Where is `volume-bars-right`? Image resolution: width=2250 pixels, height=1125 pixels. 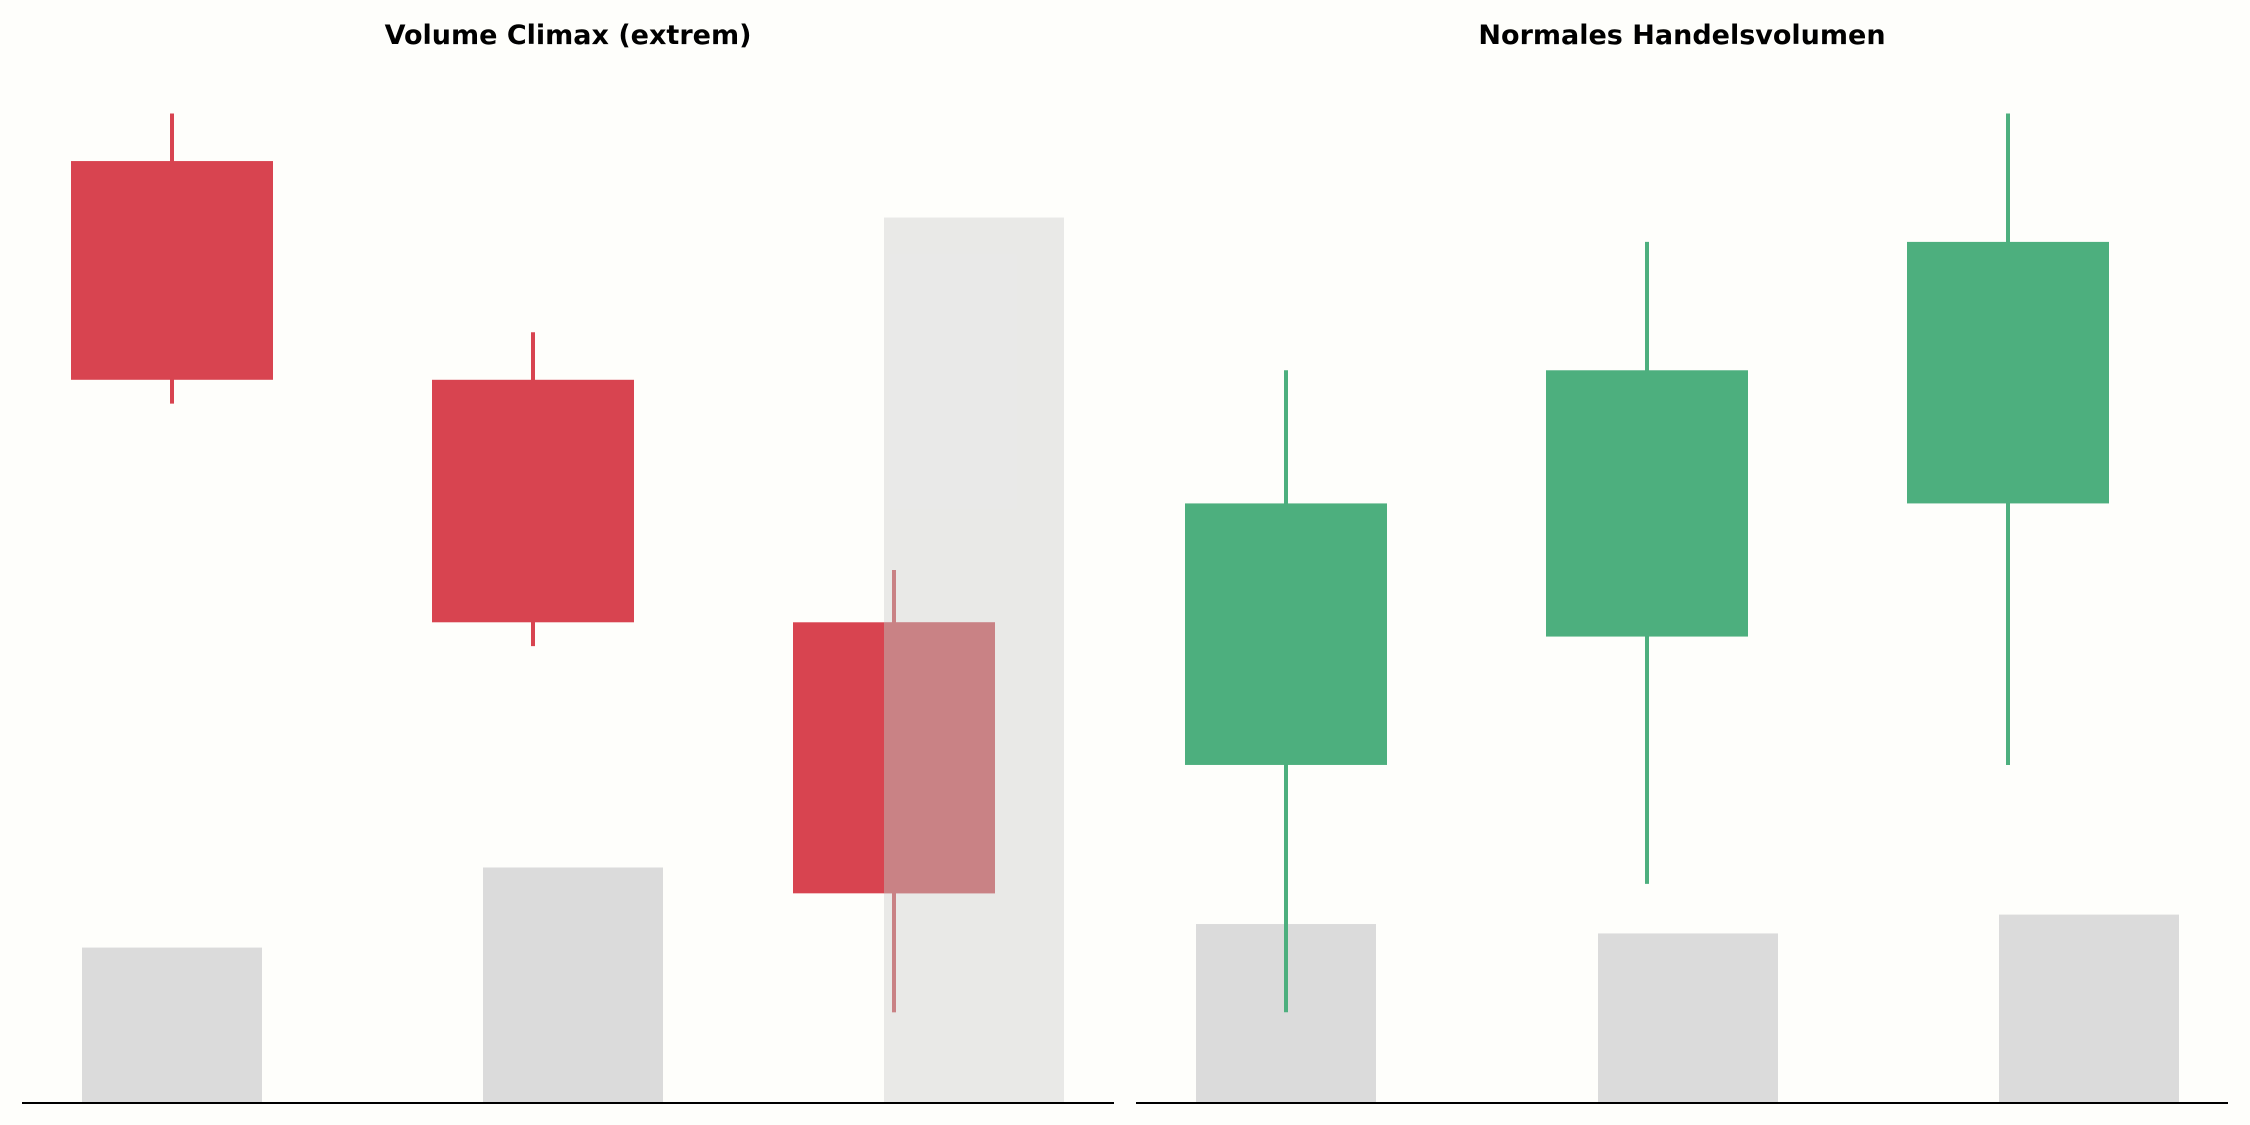
volume-bars-right is located at coordinates (1687, 1008).